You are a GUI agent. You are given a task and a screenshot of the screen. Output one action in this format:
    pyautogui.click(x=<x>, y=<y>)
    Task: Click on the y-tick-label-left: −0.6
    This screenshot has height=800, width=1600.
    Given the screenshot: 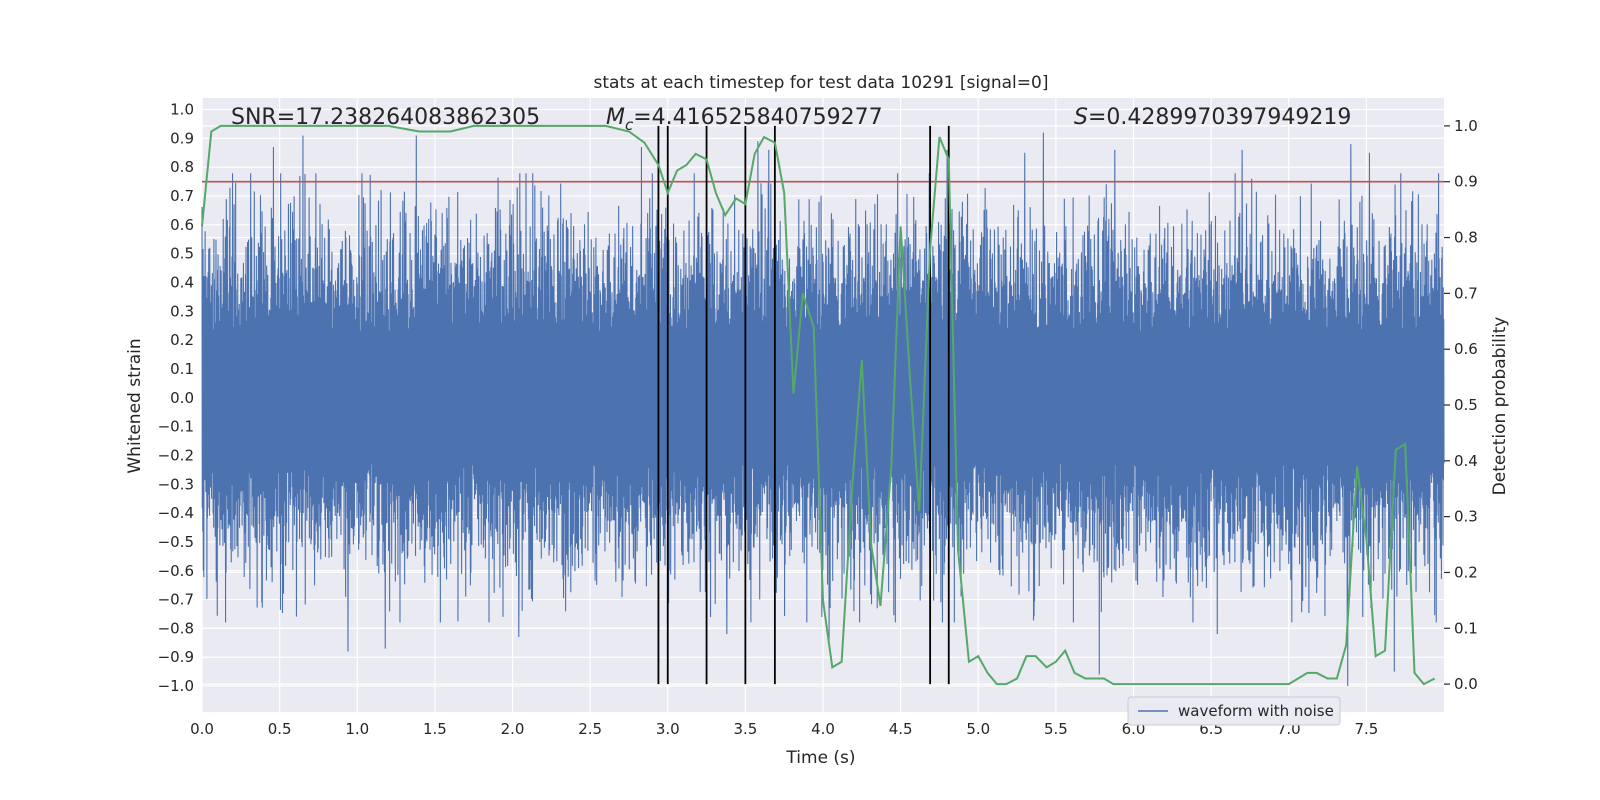 What is the action you would take?
    pyautogui.click(x=176, y=571)
    